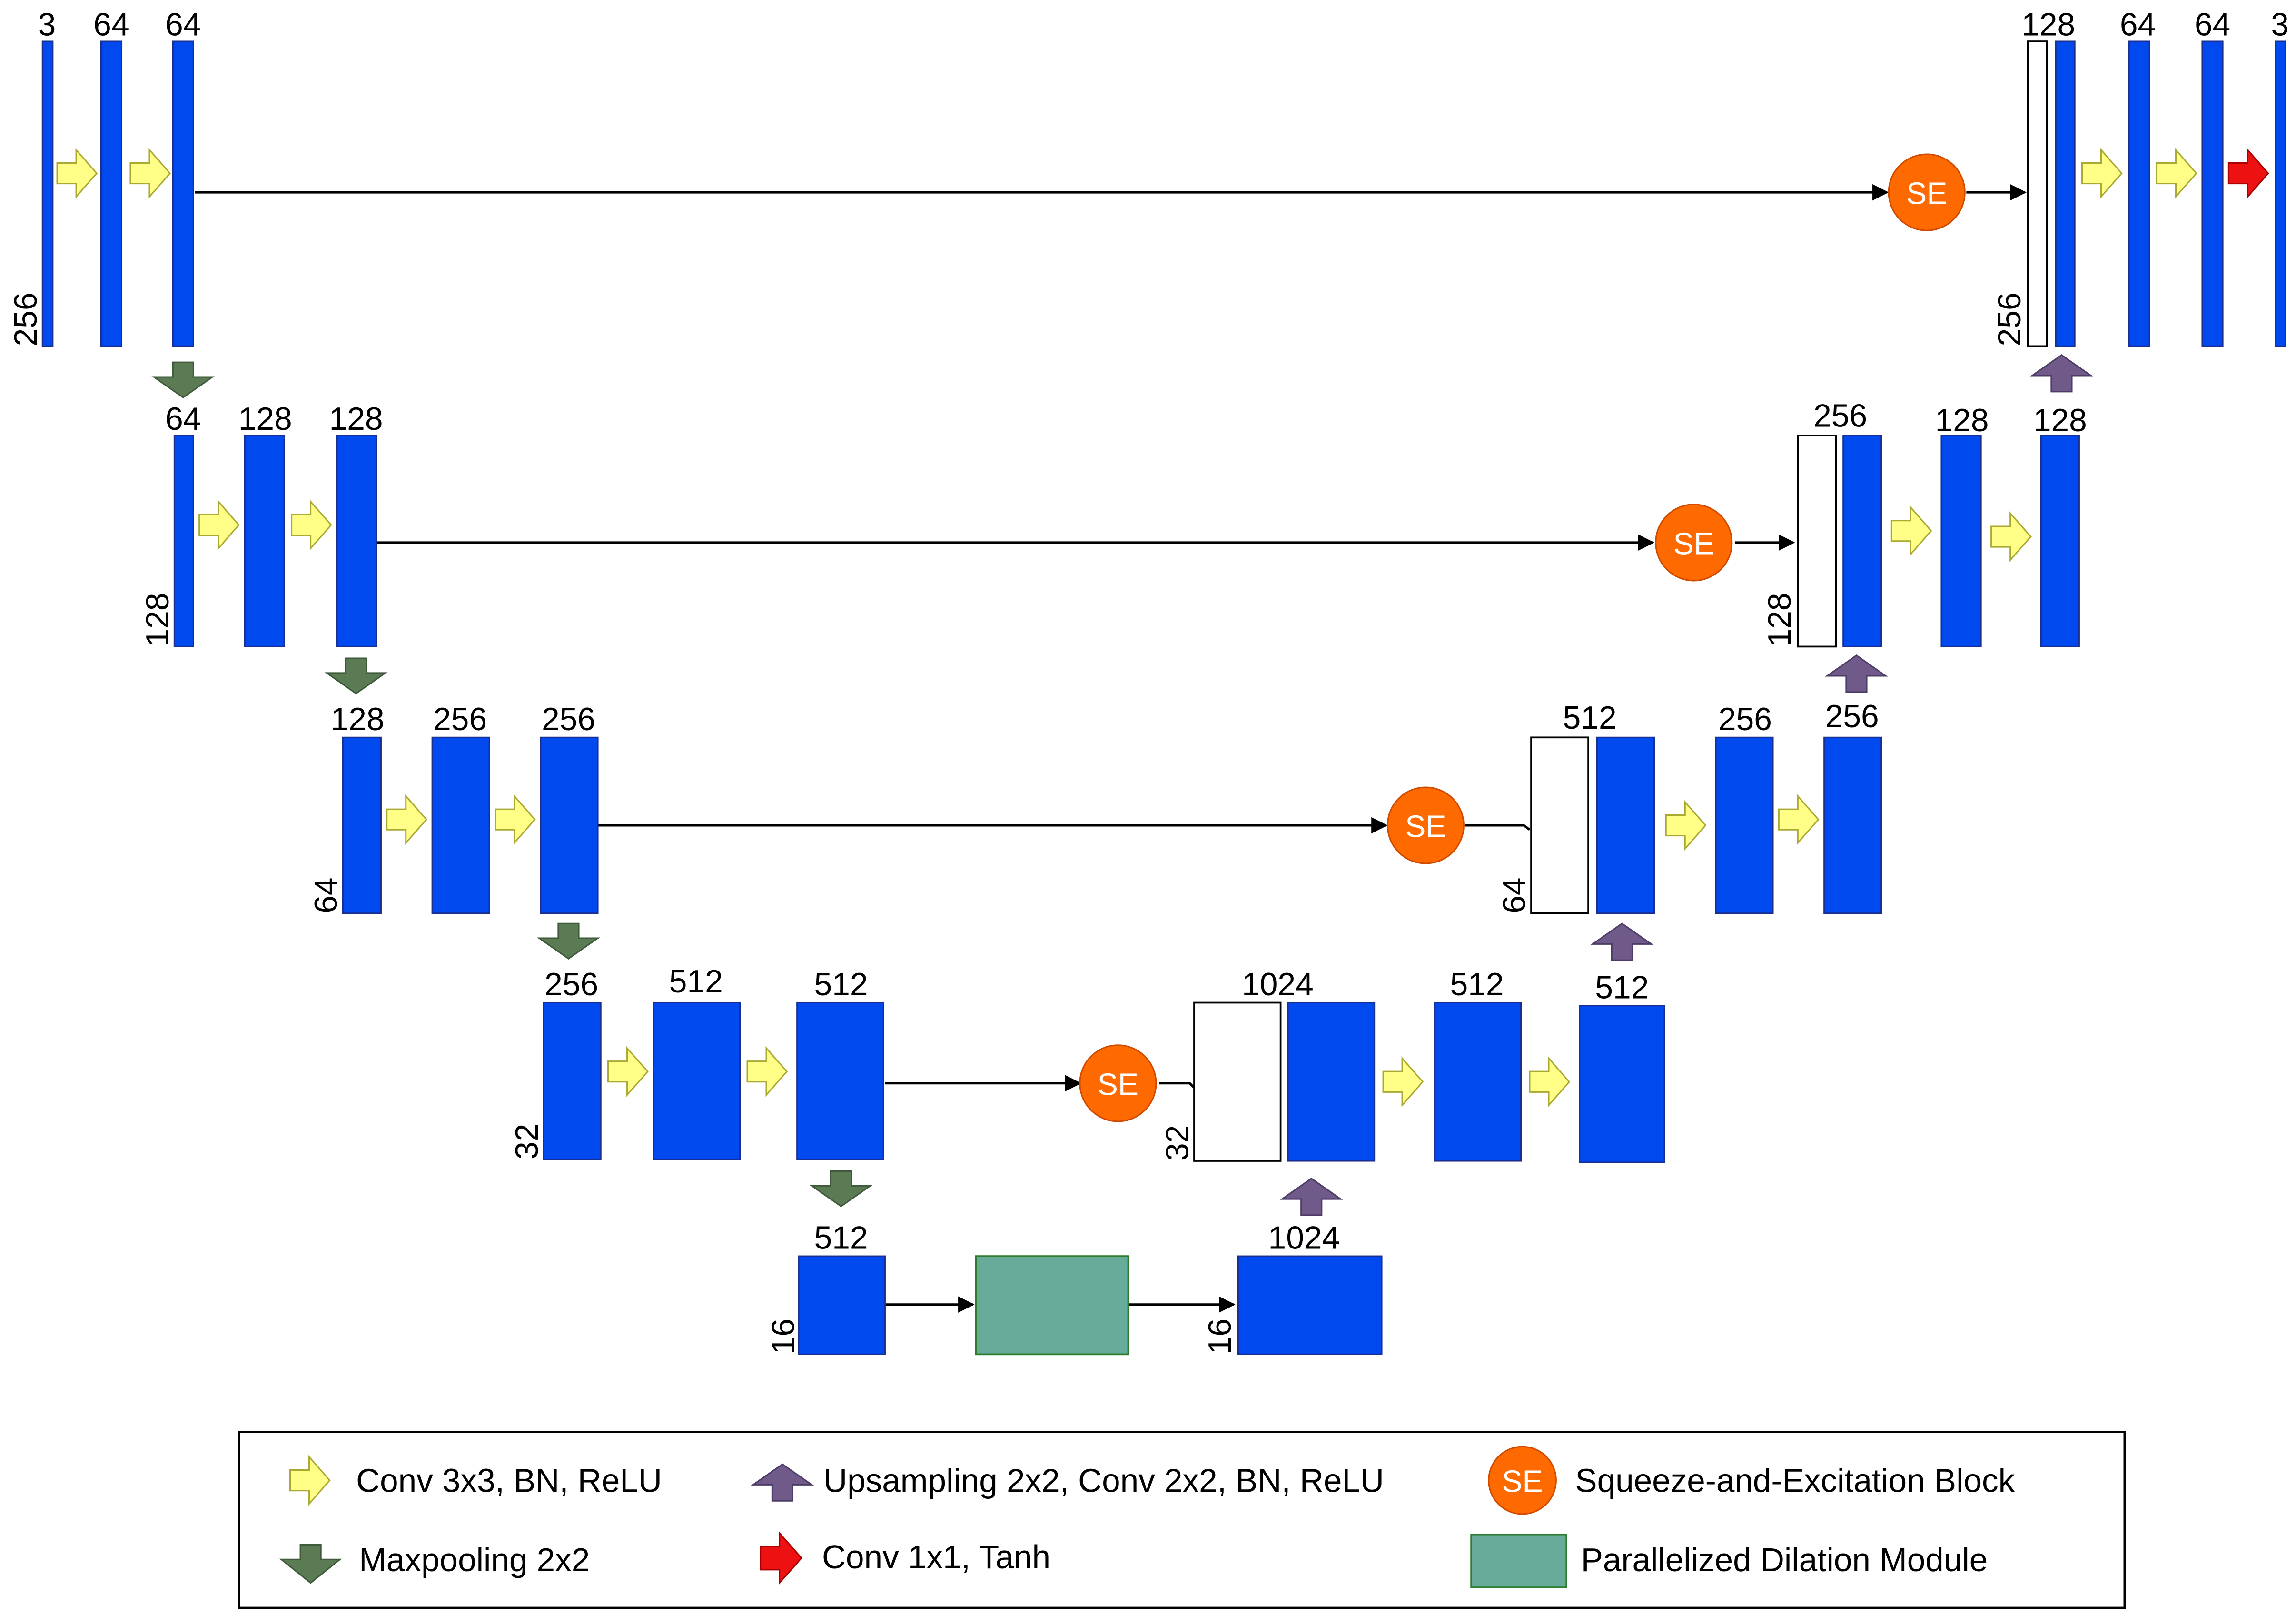  What do you see at coordinates (1795, 1480) in the screenshot?
I see `legend-se-label: Squeeze-and-Excitation Block` at bounding box center [1795, 1480].